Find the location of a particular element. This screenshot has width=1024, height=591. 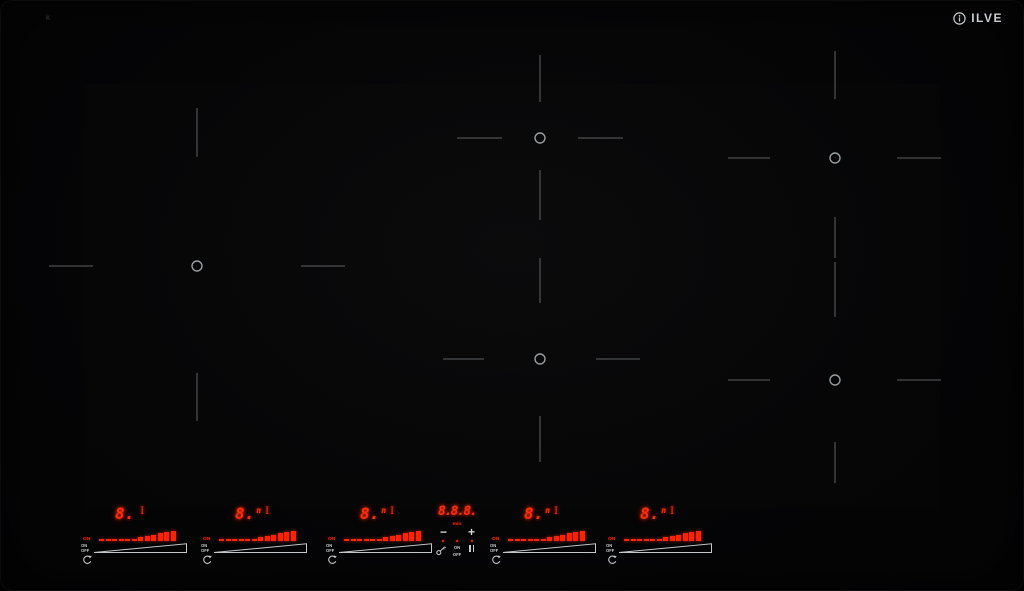

zone-onoff-label-on: ON is located at coordinates (493, 546).